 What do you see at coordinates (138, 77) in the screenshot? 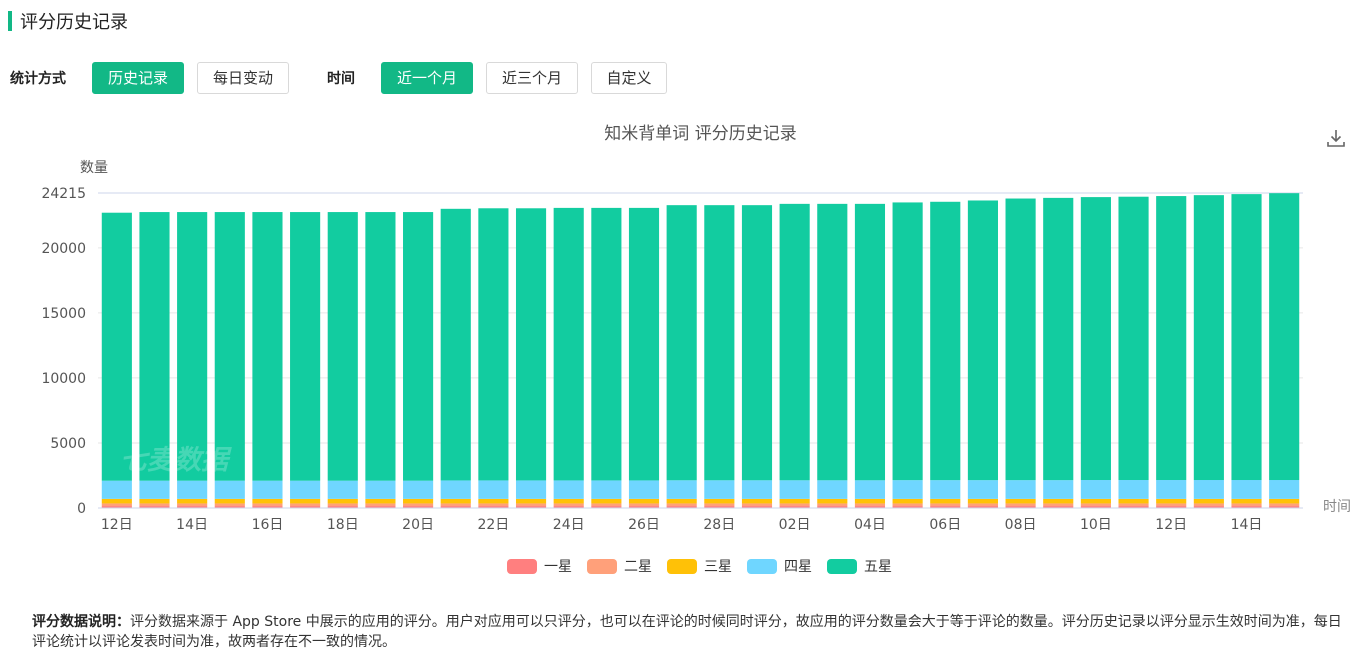
I see `stat-history-button: 历史记录` at bounding box center [138, 77].